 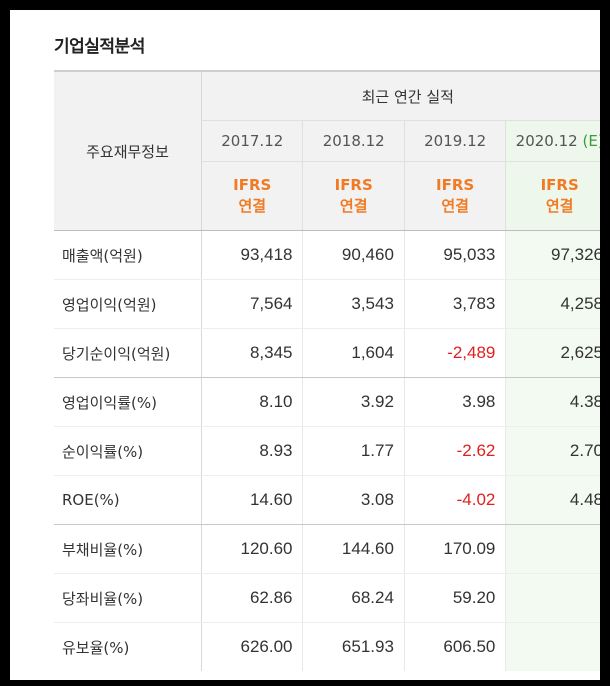 What do you see at coordinates (455, 196) in the screenshot?
I see `standard-label-2019: IFRS 연결` at bounding box center [455, 196].